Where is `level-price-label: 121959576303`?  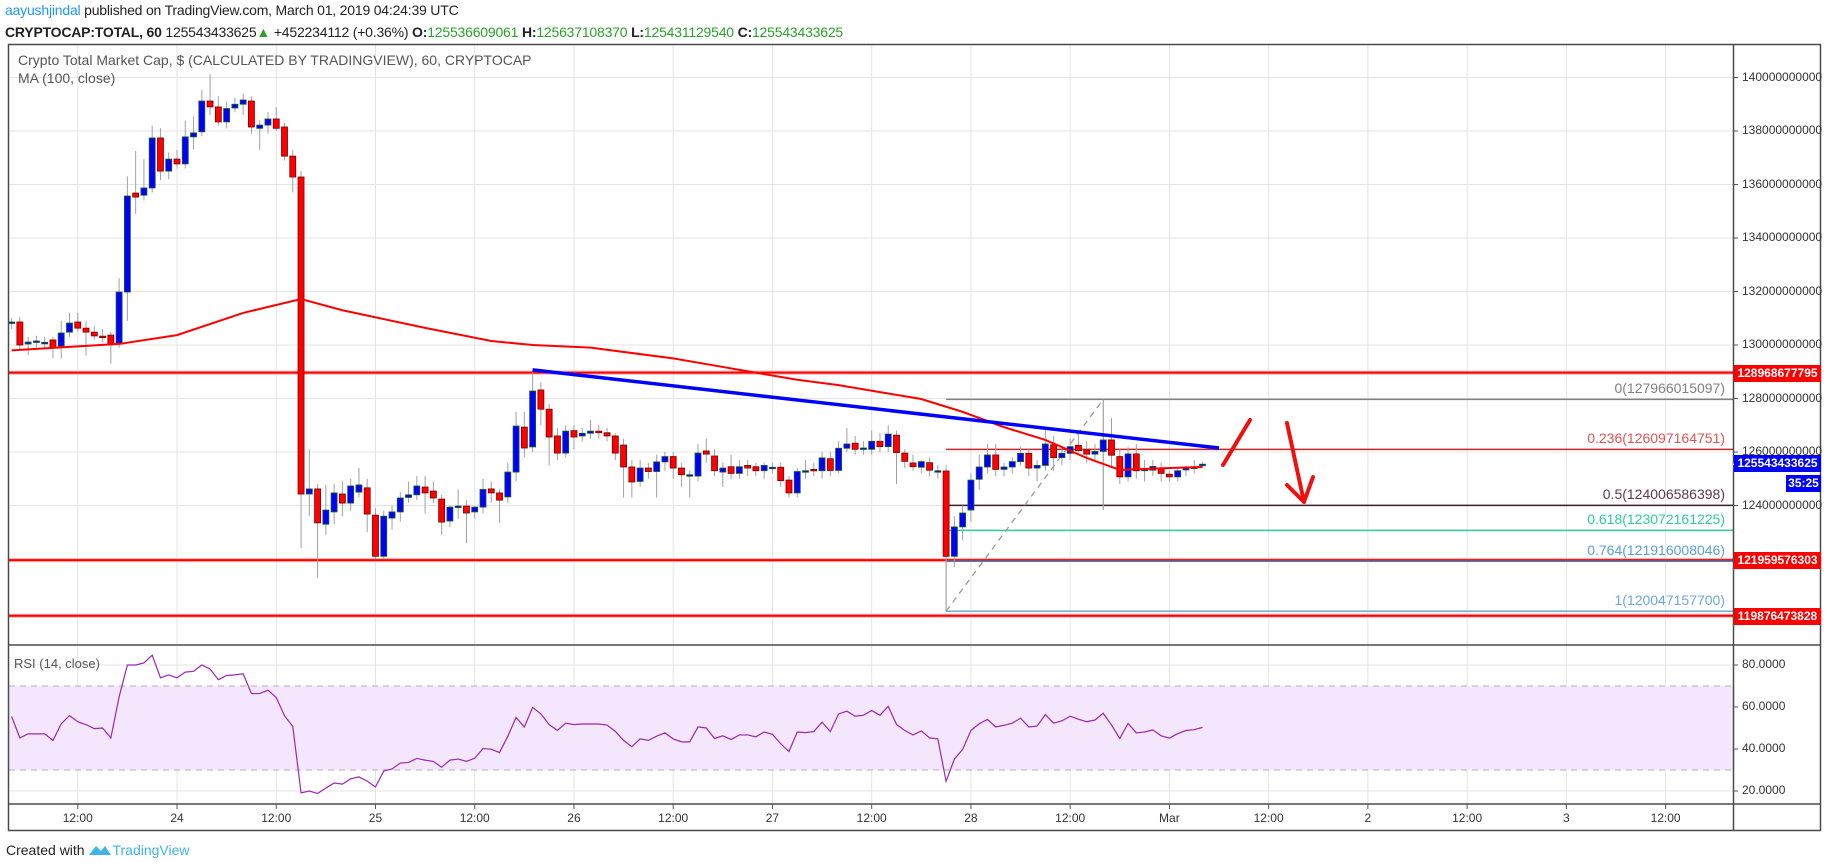 level-price-label: 121959576303 is located at coordinates (1777, 561).